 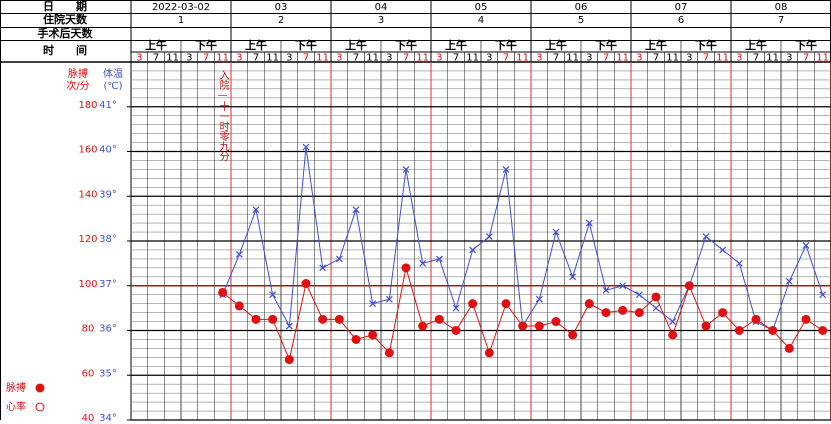 What do you see at coordinates (381, 7) in the screenshot?
I see `date: 04` at bounding box center [381, 7].